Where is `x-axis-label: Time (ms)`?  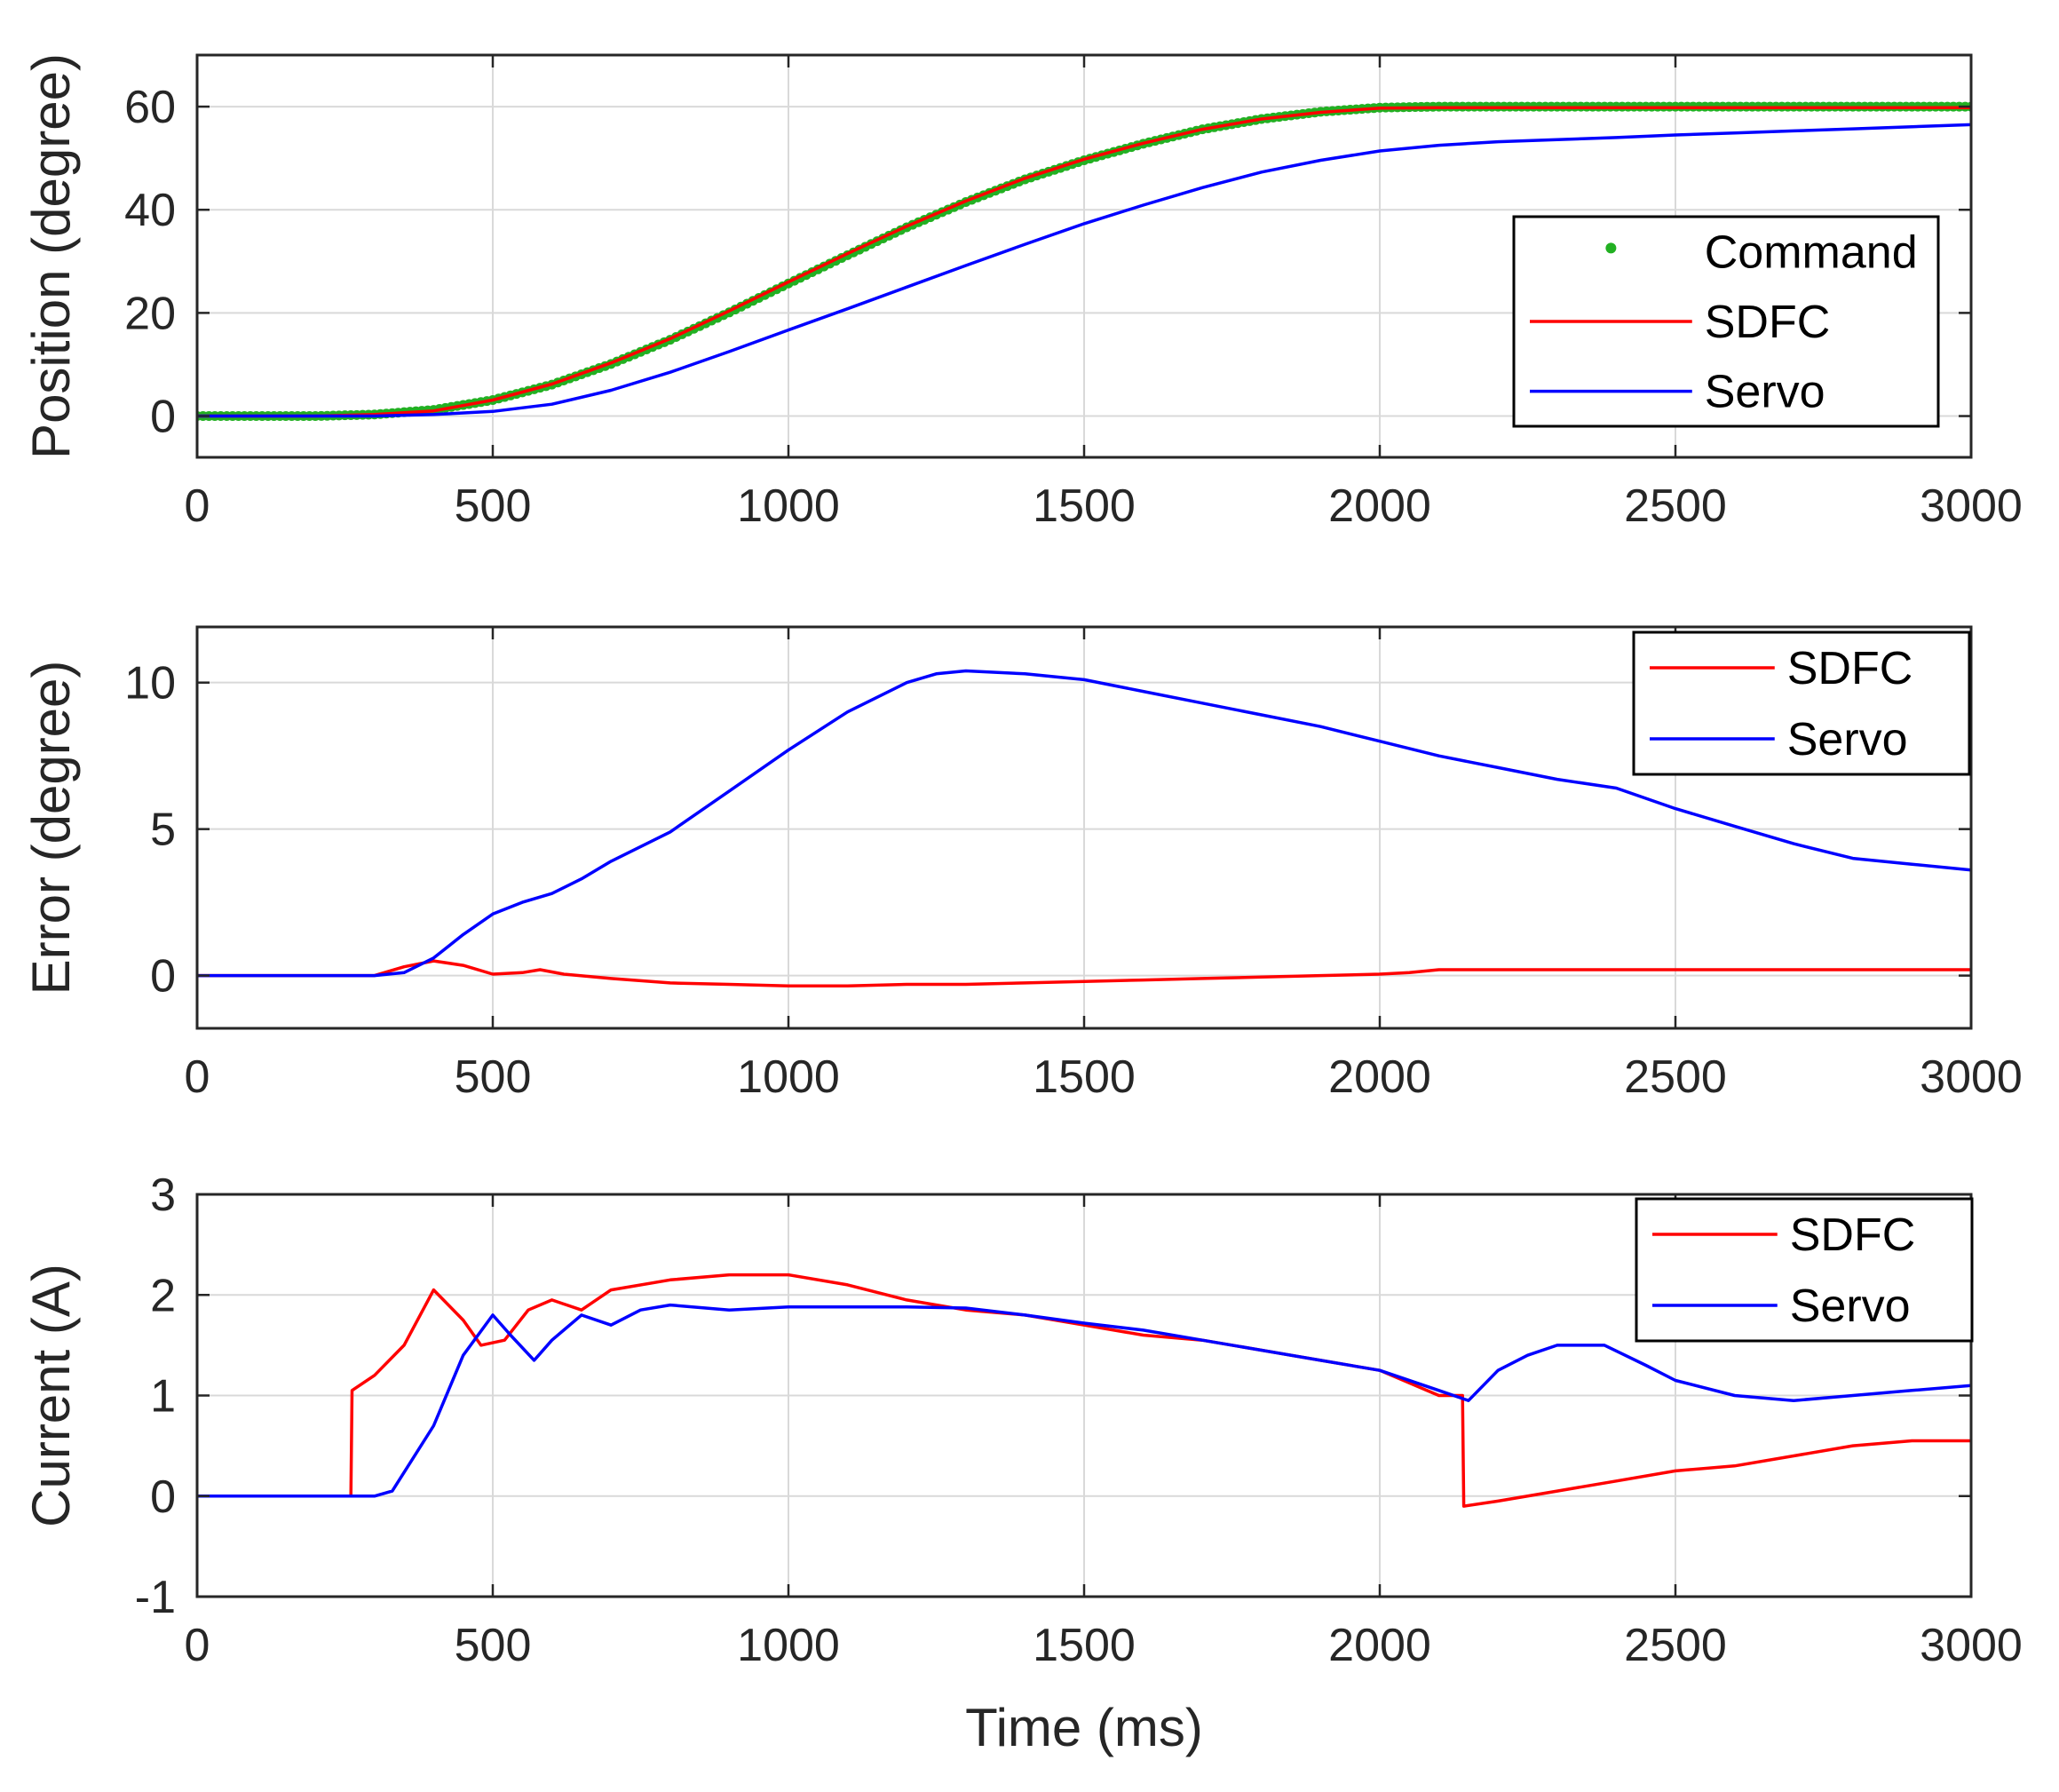 x-axis-label: Time (ms) is located at coordinates (1084, 1727).